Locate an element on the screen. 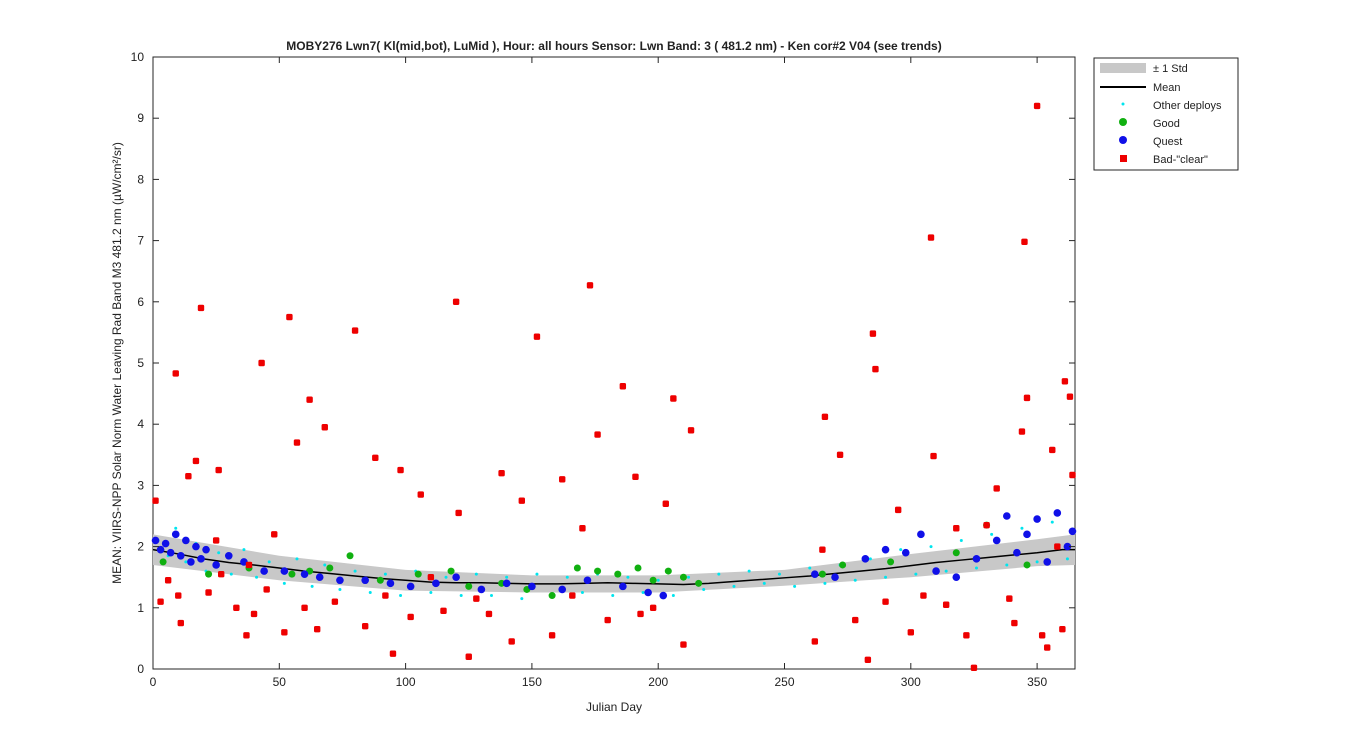 Image resolution: width=1350 pixels, height=750 pixels. x-tick-label: 0 is located at coordinates (153, 682).